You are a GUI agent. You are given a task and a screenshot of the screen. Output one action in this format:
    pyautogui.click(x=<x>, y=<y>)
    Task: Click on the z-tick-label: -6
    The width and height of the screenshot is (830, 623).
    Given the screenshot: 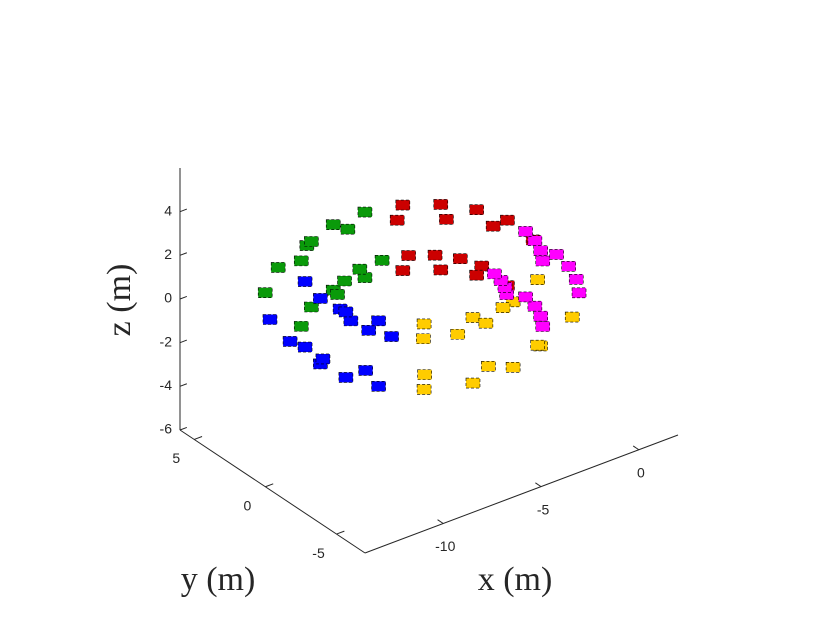 What is the action you would take?
    pyautogui.click(x=166, y=429)
    